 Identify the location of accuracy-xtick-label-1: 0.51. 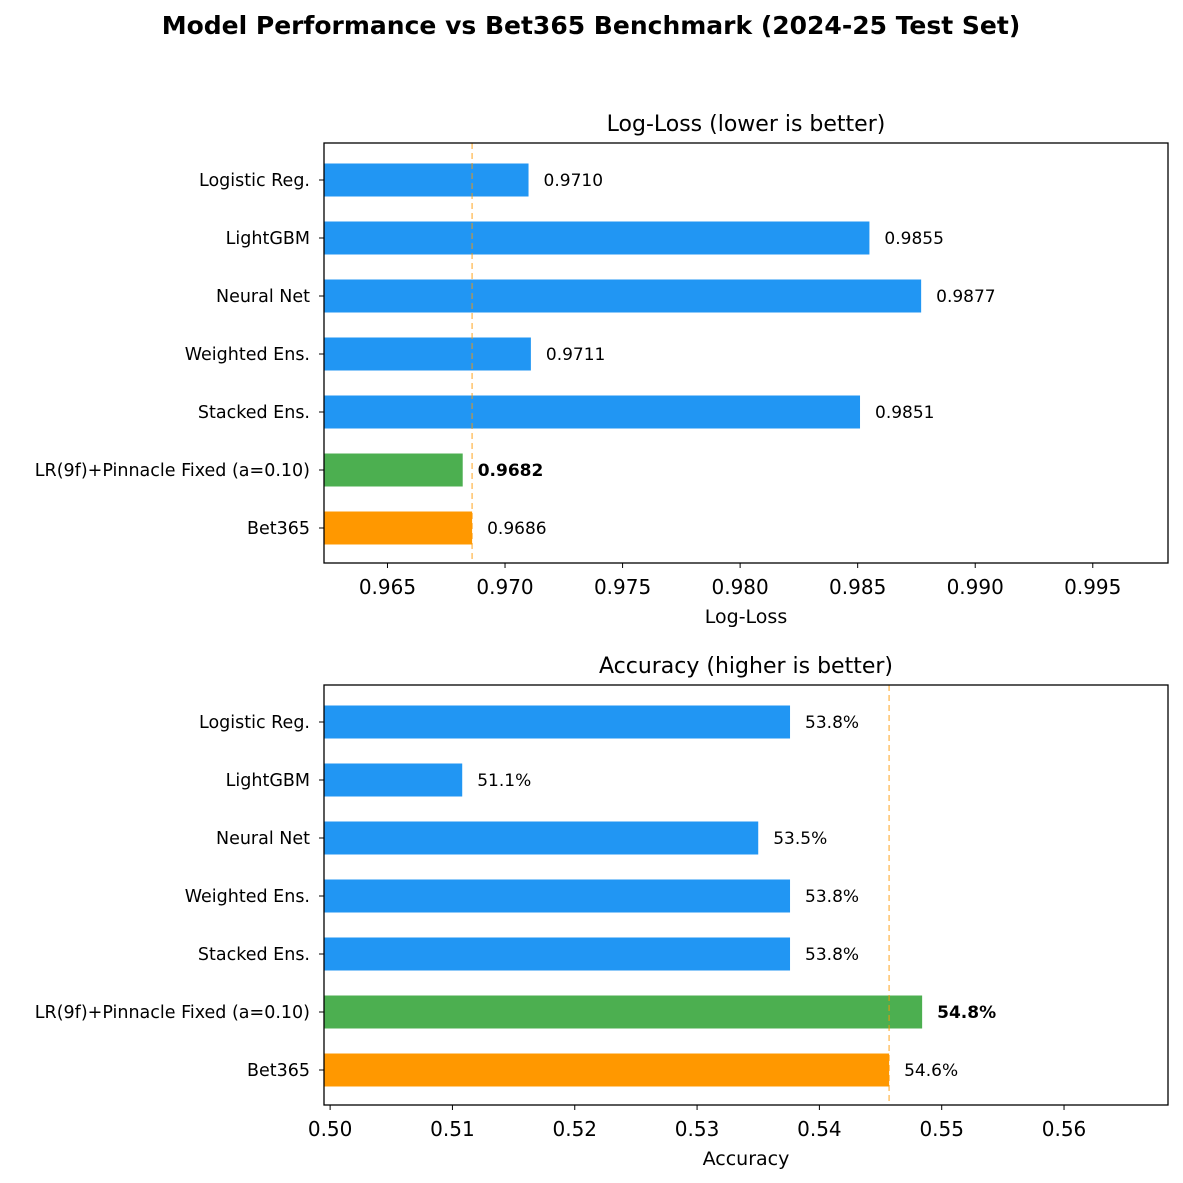
(452, 1129).